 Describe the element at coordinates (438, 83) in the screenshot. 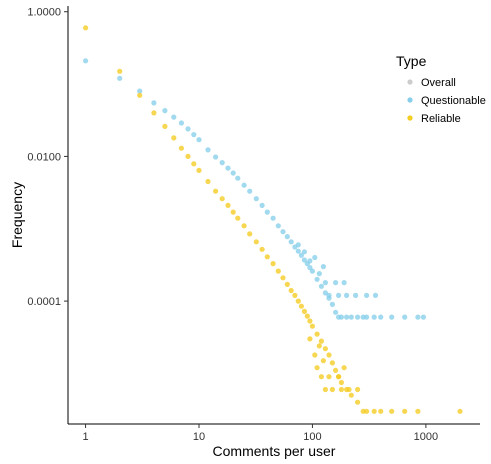

I see `legend-label: Overall` at that location.